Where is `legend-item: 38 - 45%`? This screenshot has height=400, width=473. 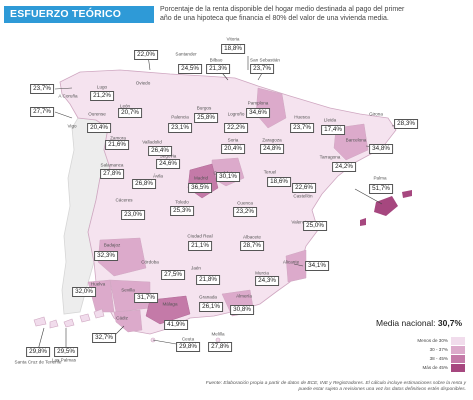
legend-item: 38 - 45% is located at coordinates (432, 358).